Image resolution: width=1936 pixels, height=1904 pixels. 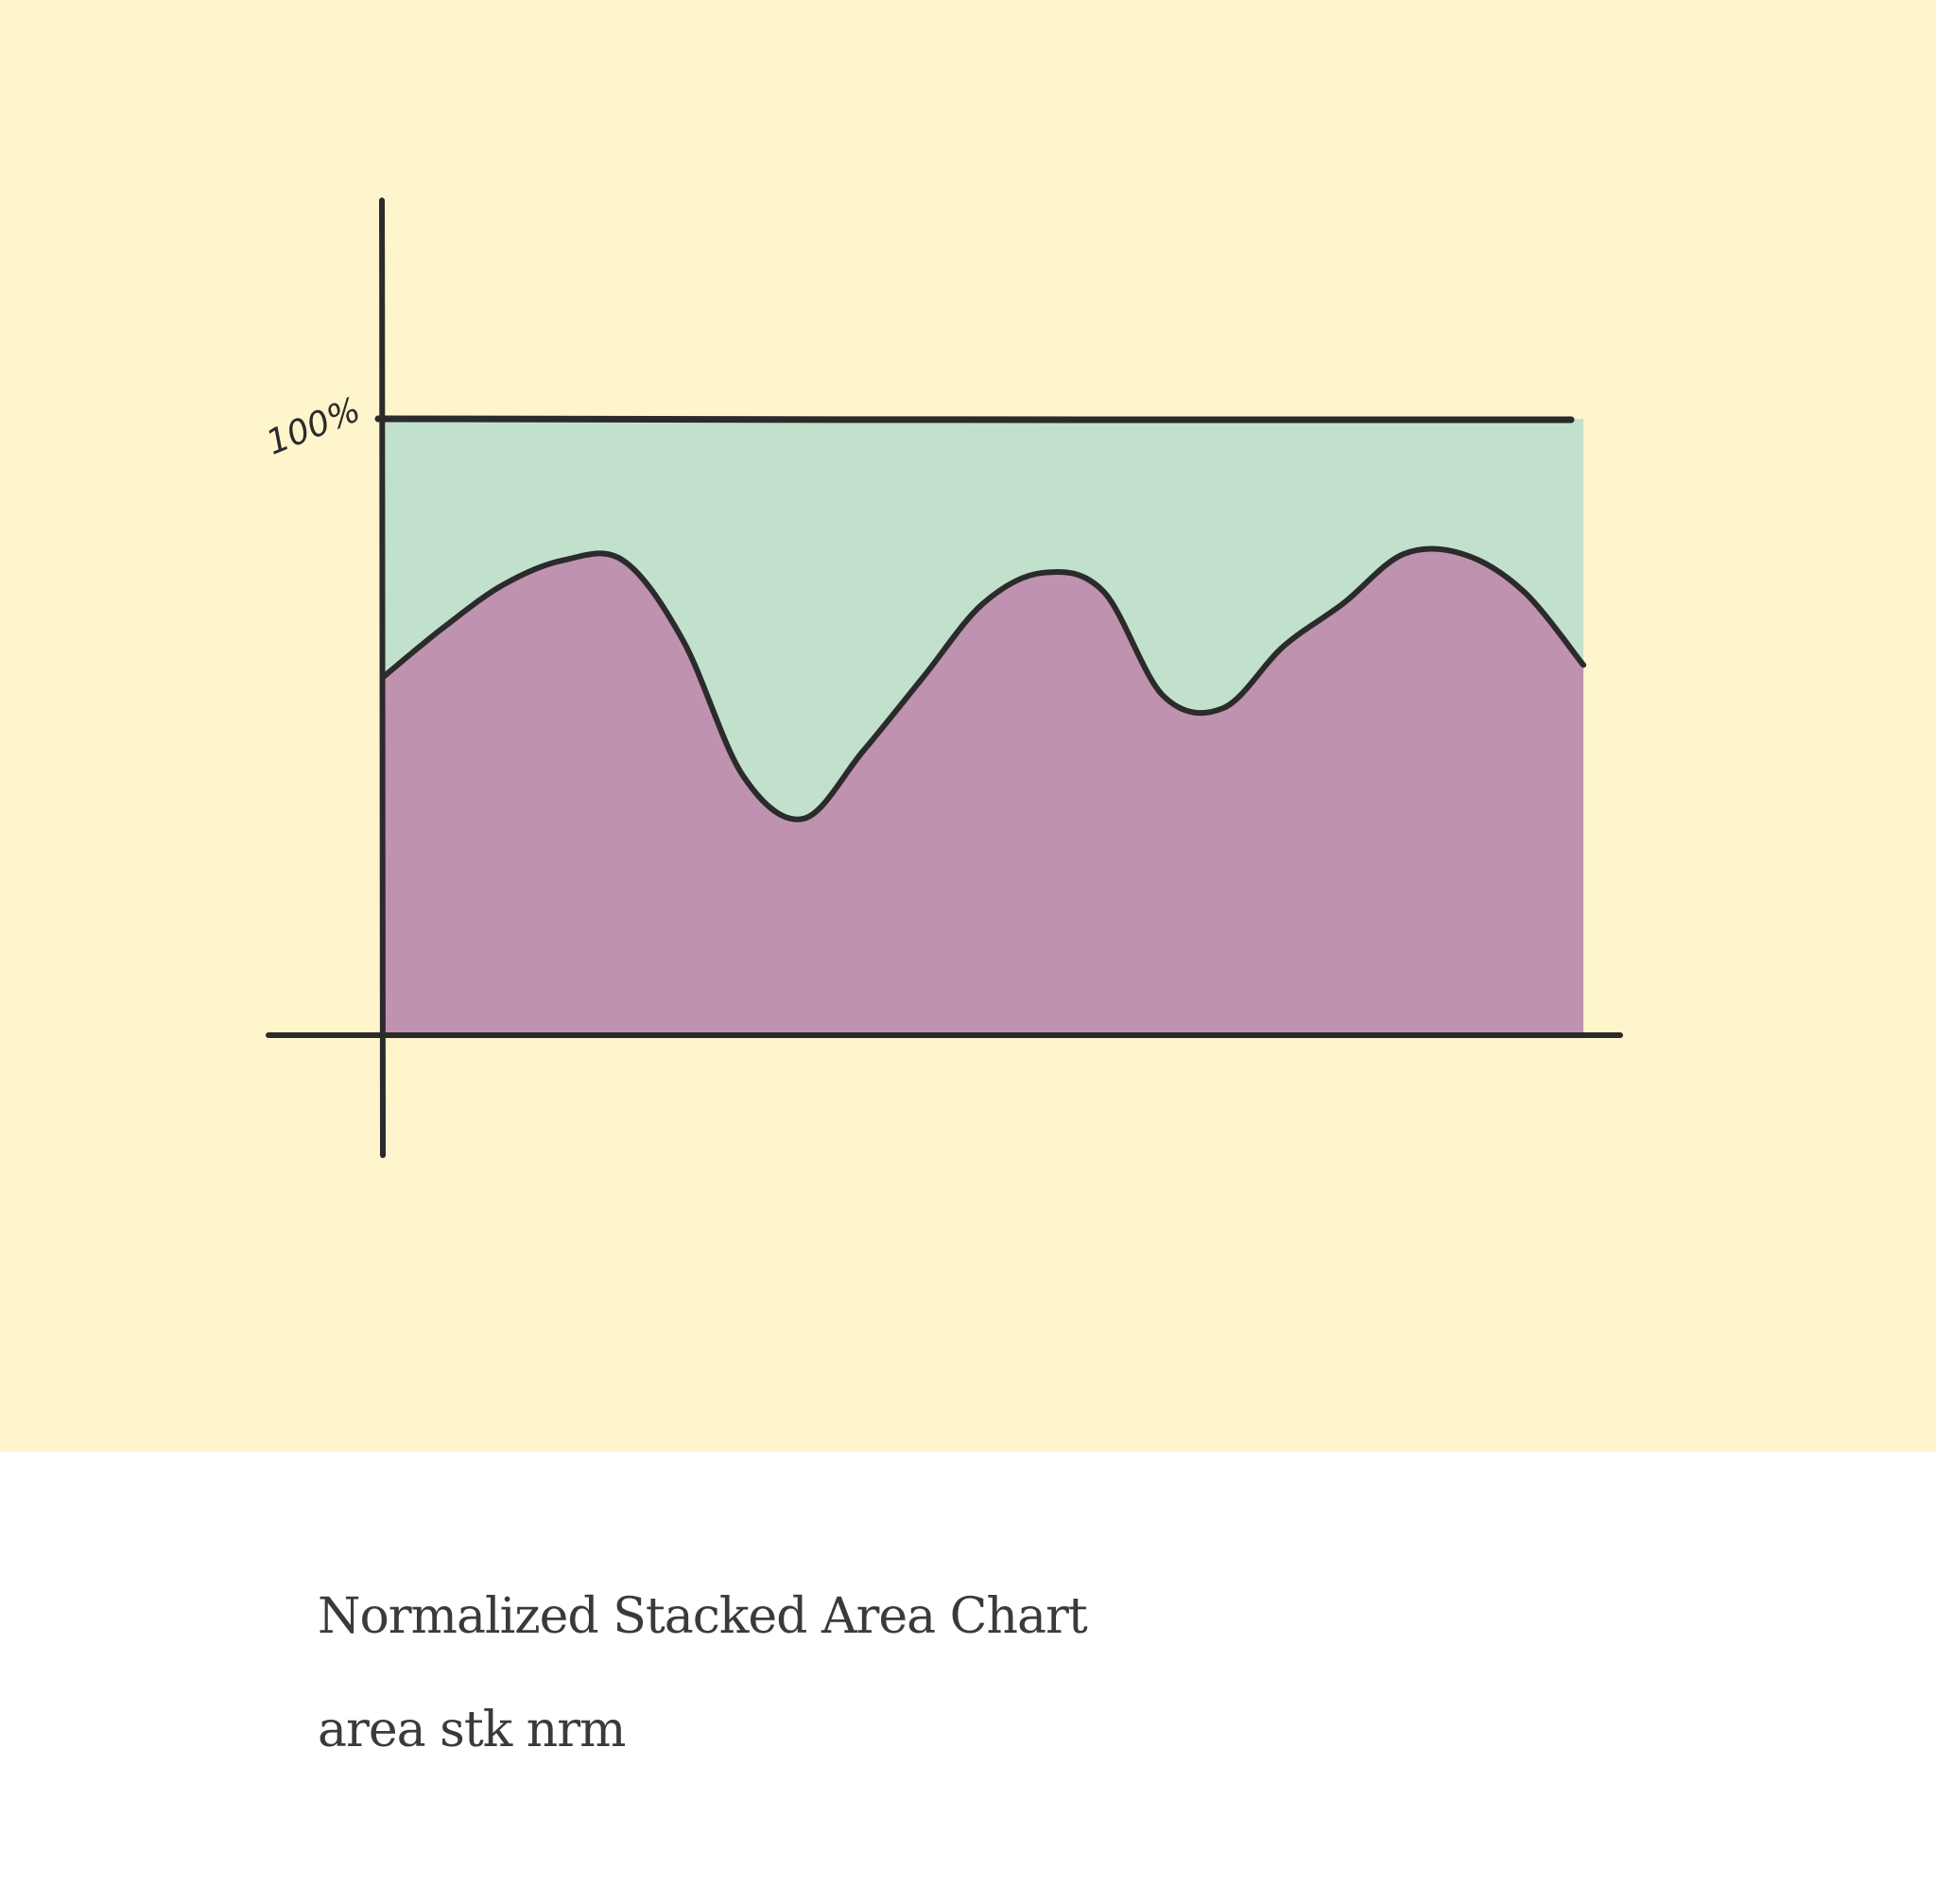 What do you see at coordinates (703, 1617) in the screenshot?
I see `caption-title: Normalized Stacked Area Chart` at bounding box center [703, 1617].